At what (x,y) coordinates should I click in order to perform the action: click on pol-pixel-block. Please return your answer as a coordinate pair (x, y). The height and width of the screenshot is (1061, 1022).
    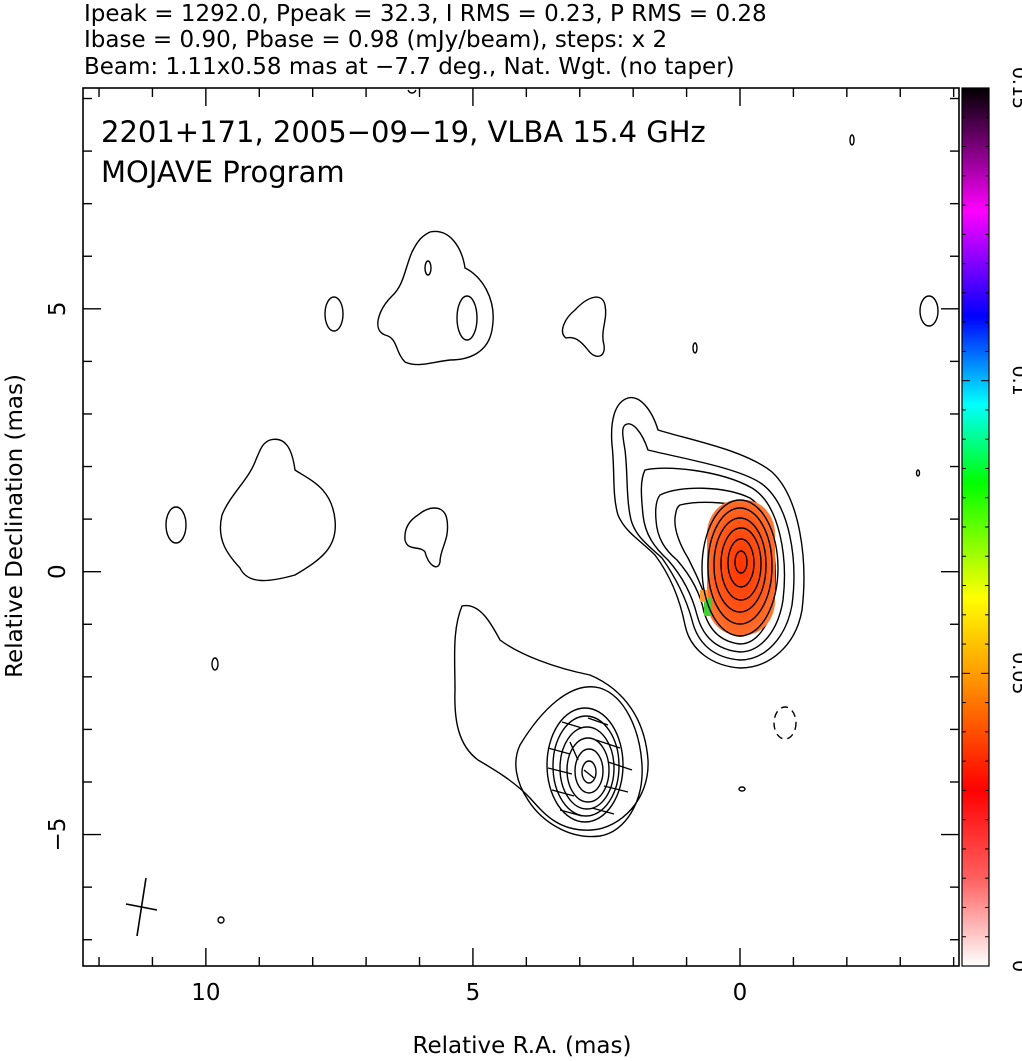
    Looking at the image, I should click on (741, 567).